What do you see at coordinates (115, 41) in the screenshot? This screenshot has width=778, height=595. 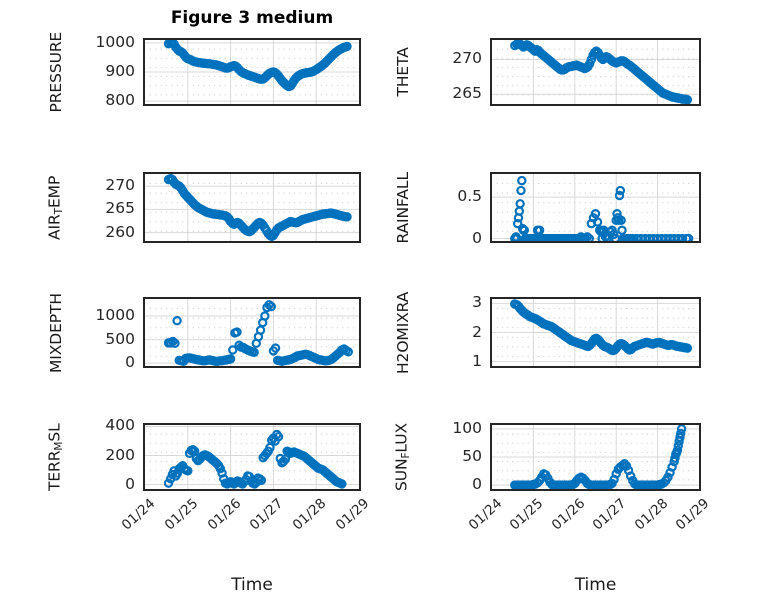 I see `ytick-label-pressure: 1000` at bounding box center [115, 41].